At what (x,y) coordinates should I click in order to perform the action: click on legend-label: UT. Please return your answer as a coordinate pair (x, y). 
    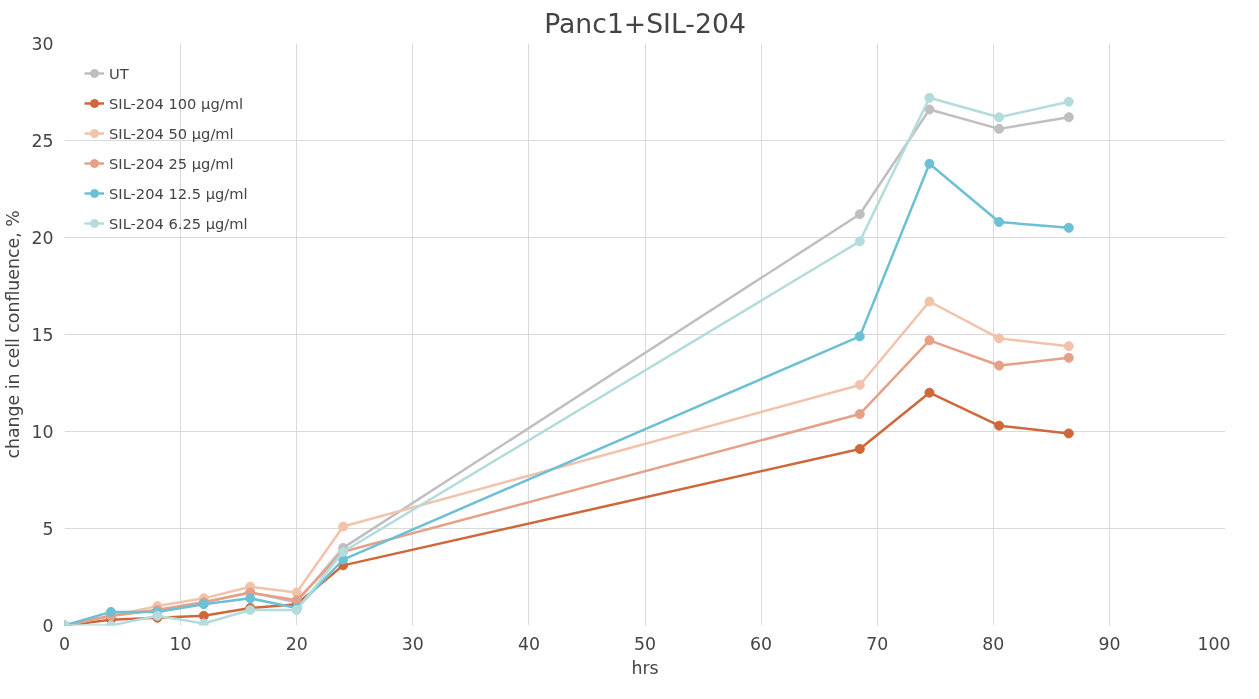
    Looking at the image, I should click on (119, 73).